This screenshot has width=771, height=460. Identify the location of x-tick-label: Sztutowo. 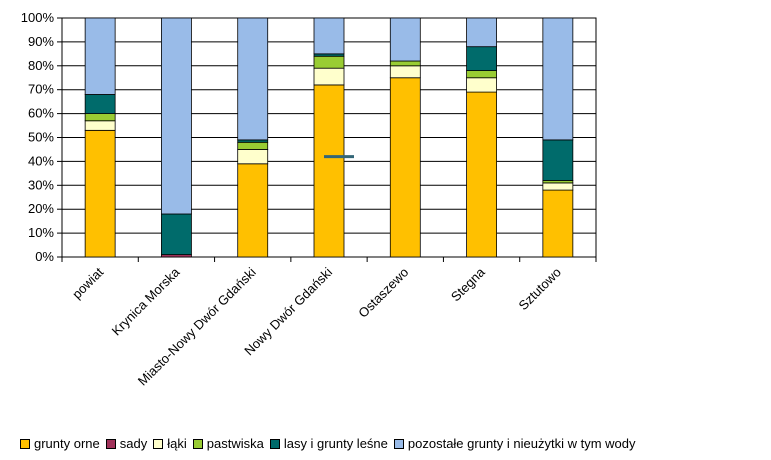
(540, 289).